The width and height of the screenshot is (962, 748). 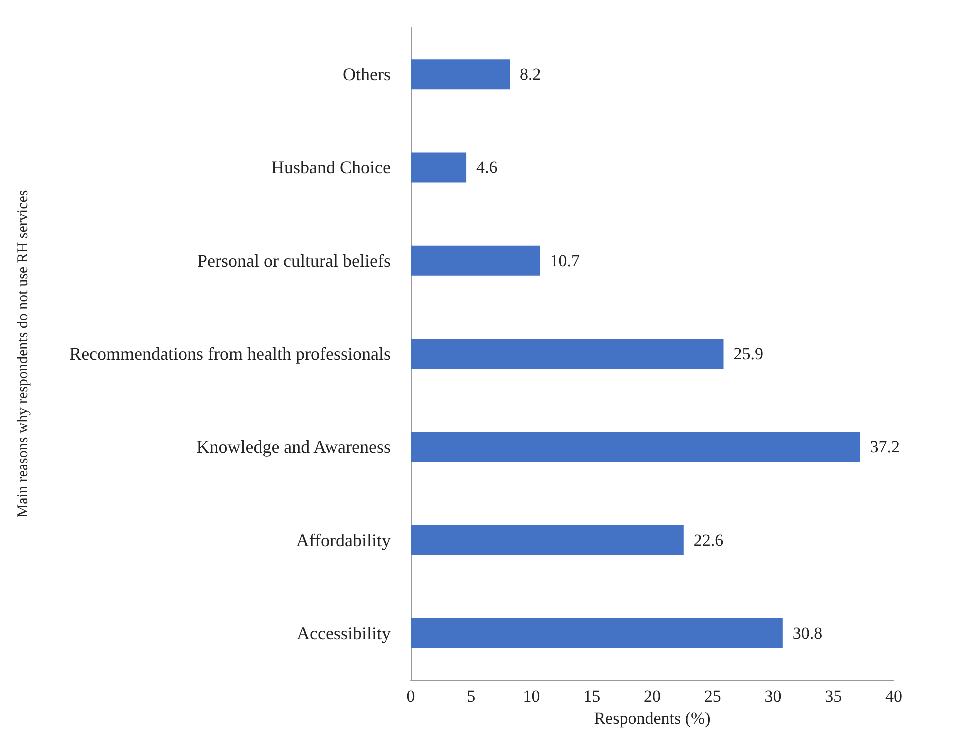 I want to click on data-label: 8.2, so click(x=531, y=74).